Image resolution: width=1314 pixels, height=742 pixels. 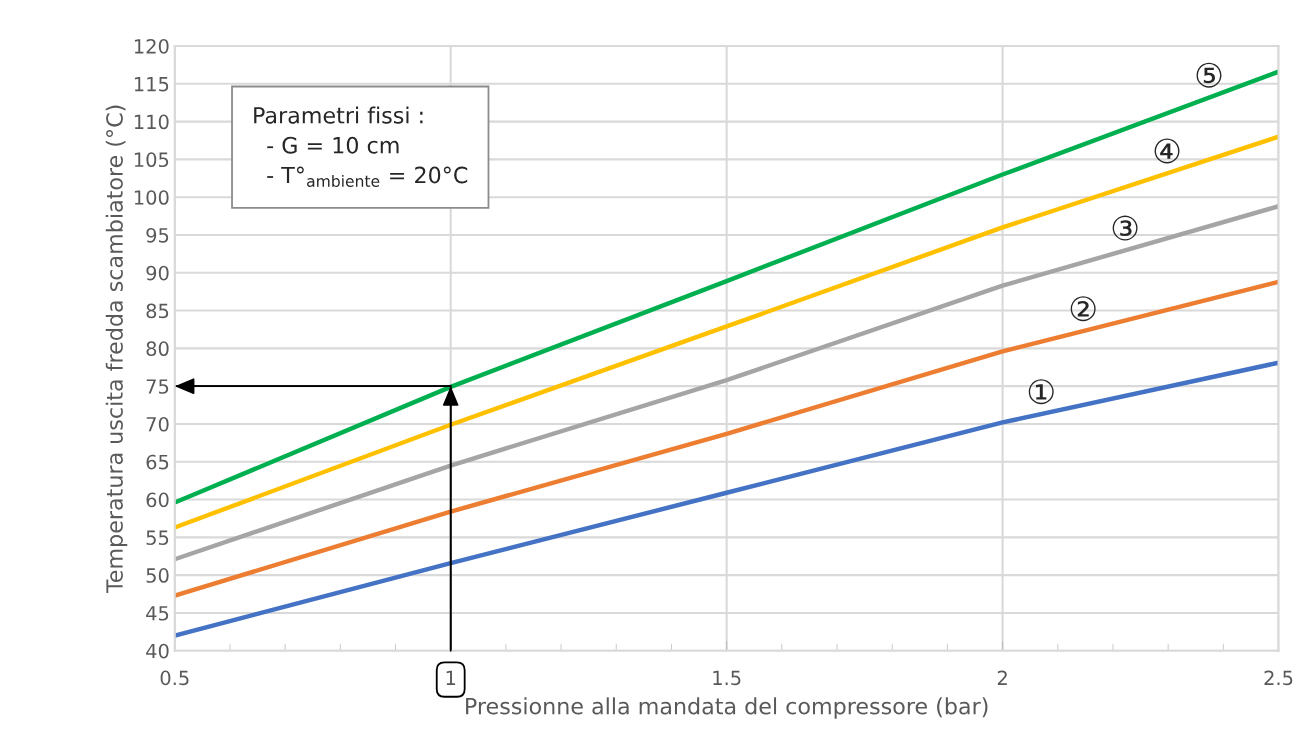 I want to click on y-tick-label: 85, so click(x=157, y=311).